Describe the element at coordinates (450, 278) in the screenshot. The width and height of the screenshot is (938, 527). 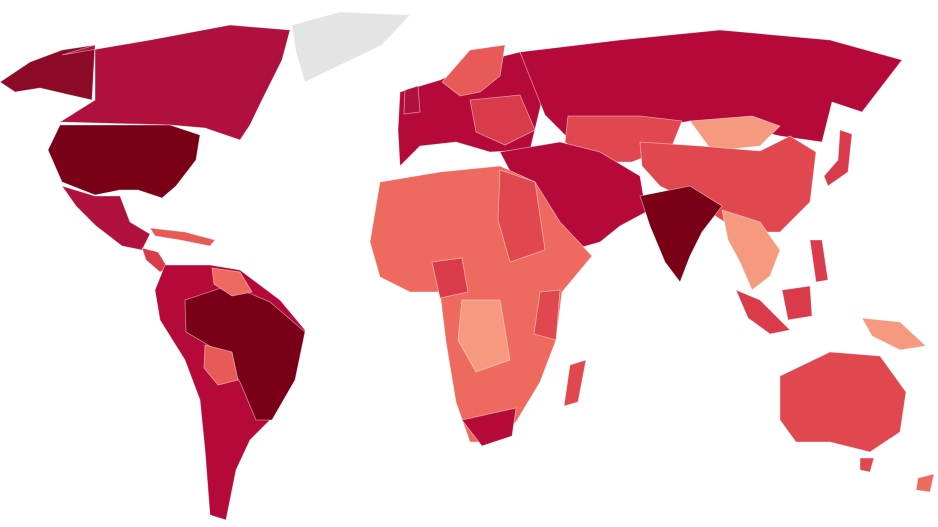
I see `nigeria` at that location.